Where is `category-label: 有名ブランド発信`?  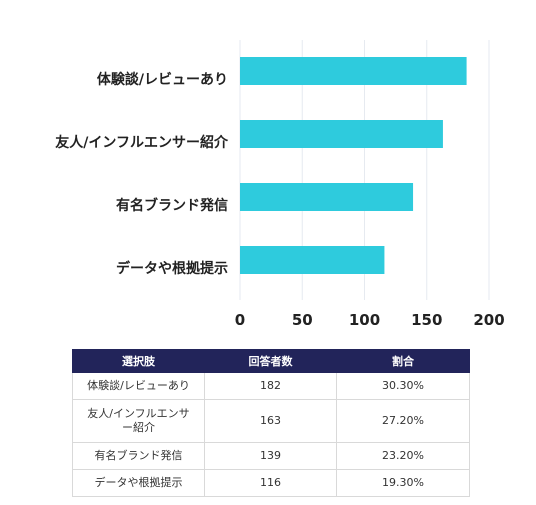 category-label: 有名ブランド発信 is located at coordinates (172, 205).